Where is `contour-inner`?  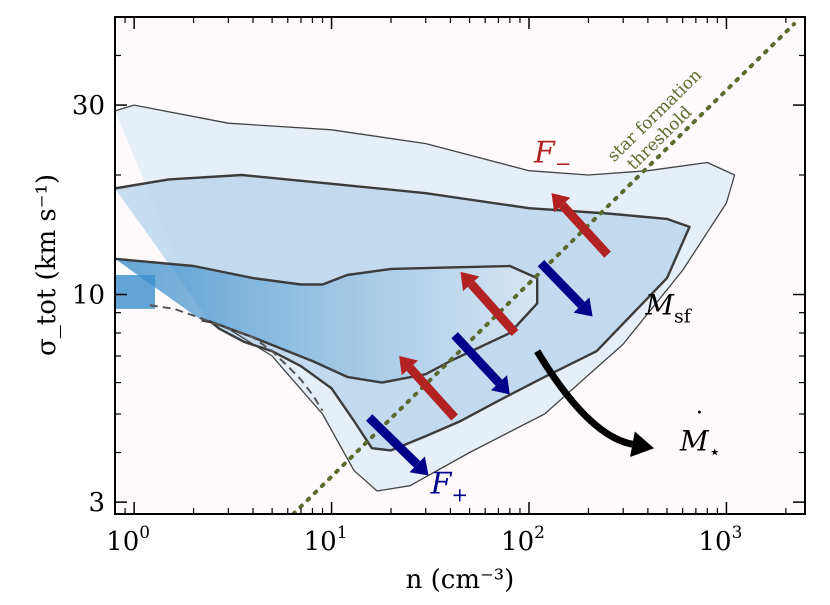 contour-inner is located at coordinates (327, 320).